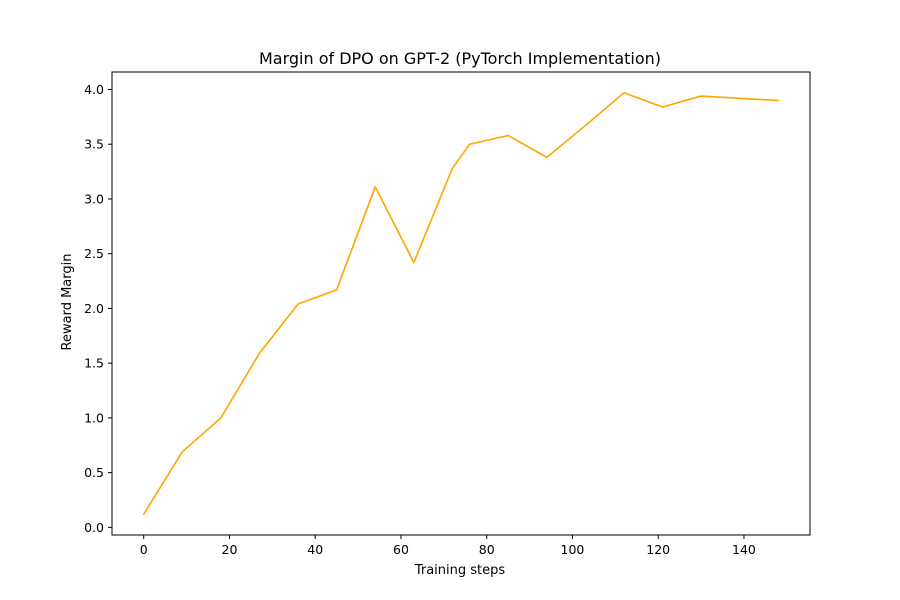  What do you see at coordinates (94, 144) in the screenshot?
I see `y-tick-label: 3.5` at bounding box center [94, 144].